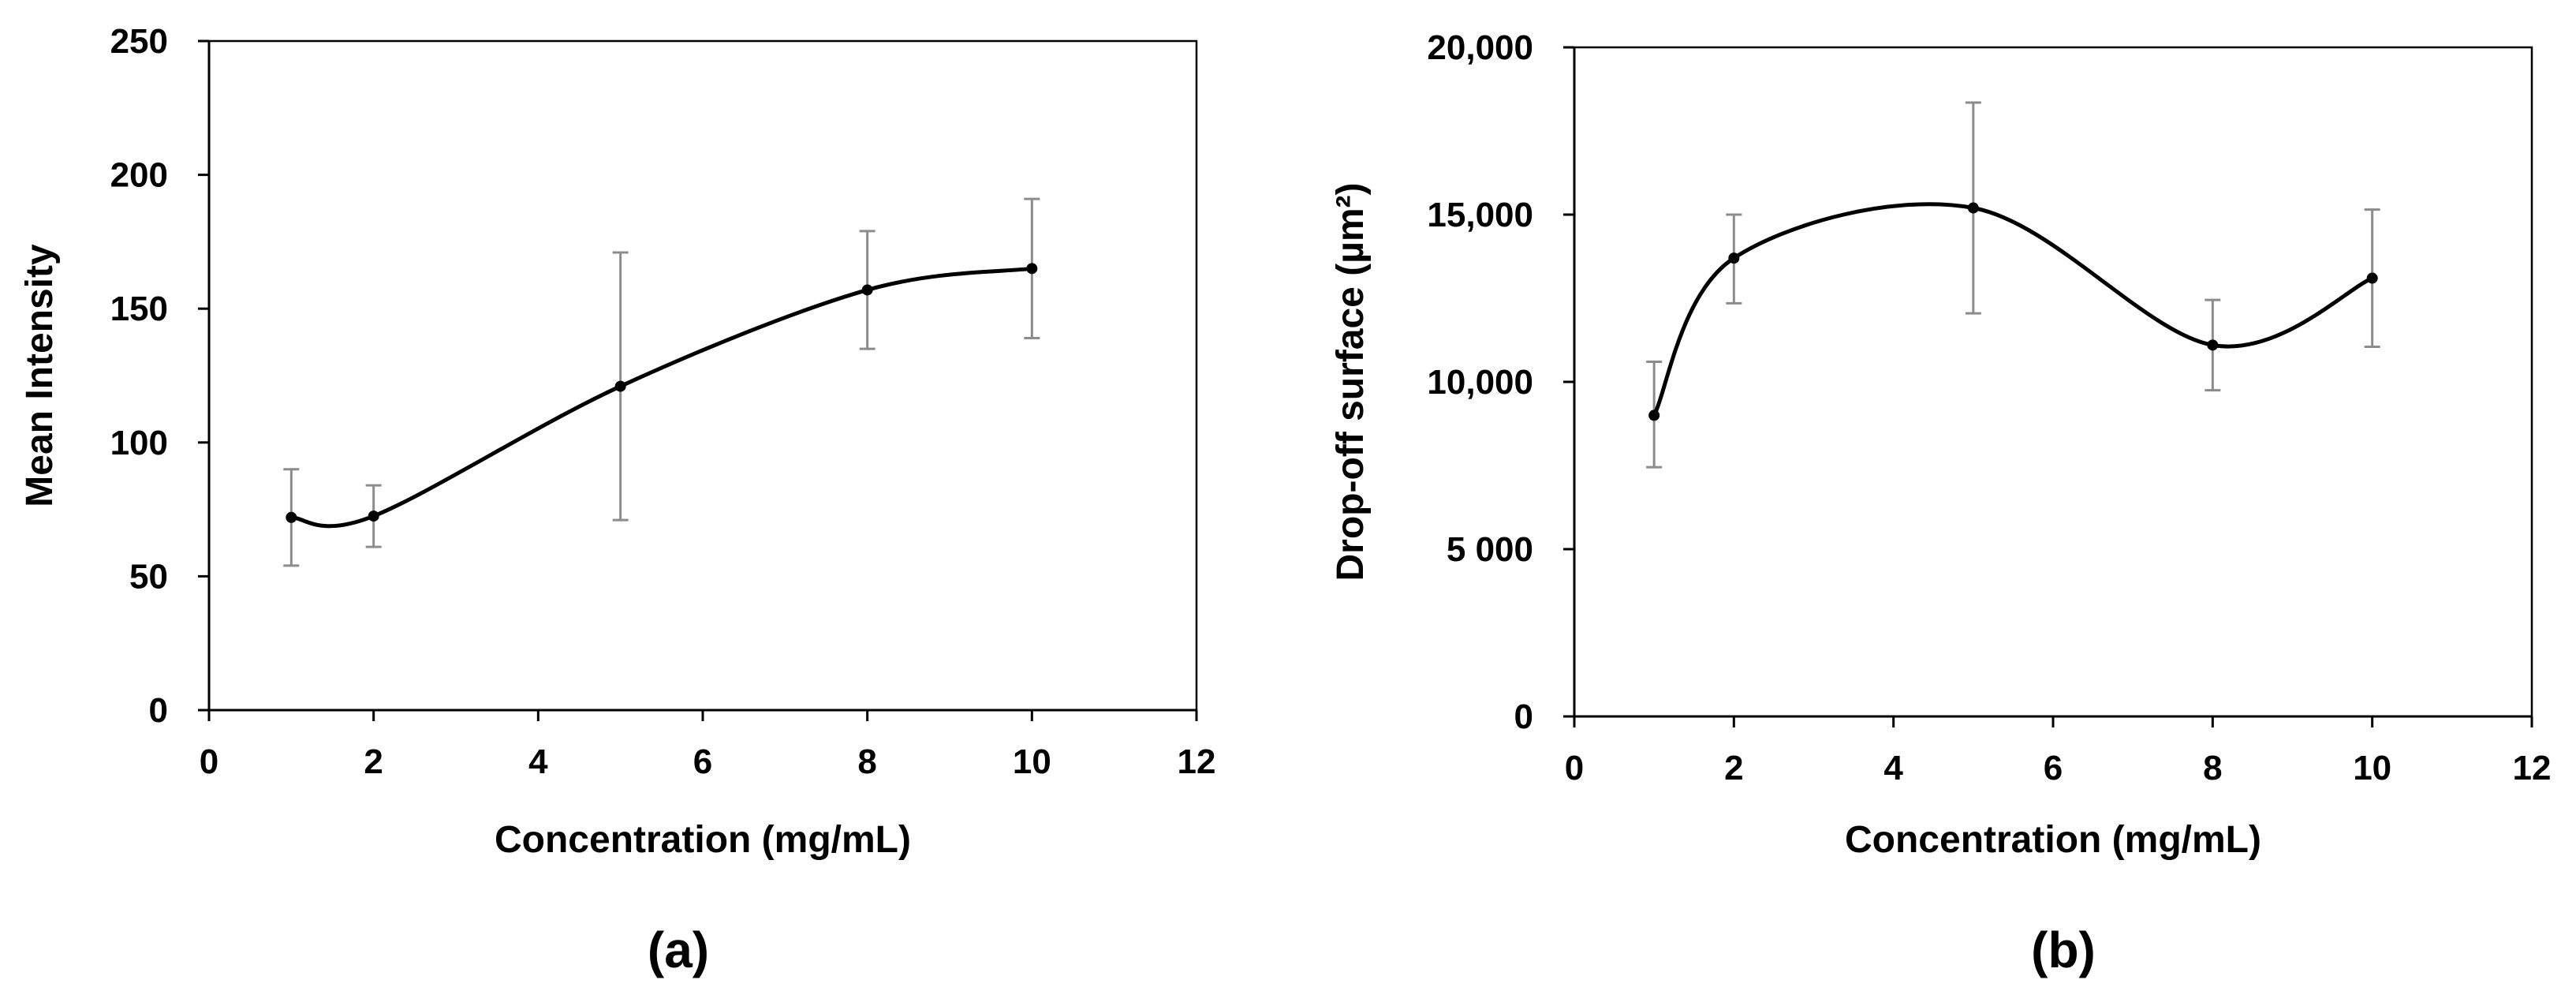 The image size is (2576, 1006). Describe the element at coordinates (139, 41) in the screenshot. I see `y-tick-label: 250` at that location.